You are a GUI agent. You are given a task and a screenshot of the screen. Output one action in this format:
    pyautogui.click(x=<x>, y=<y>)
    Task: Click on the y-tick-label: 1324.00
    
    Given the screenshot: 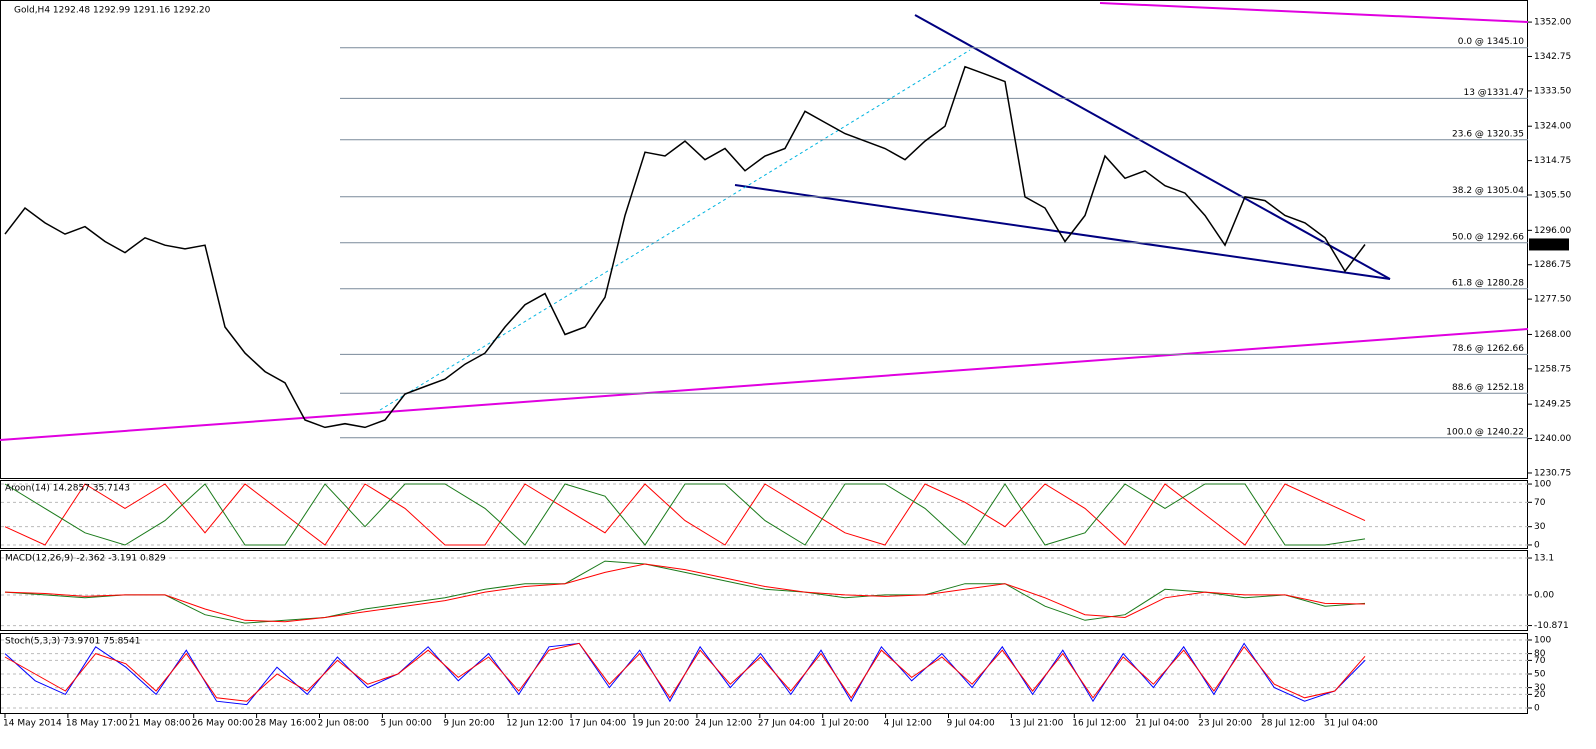 What is the action you would take?
    pyautogui.click(x=1552, y=127)
    